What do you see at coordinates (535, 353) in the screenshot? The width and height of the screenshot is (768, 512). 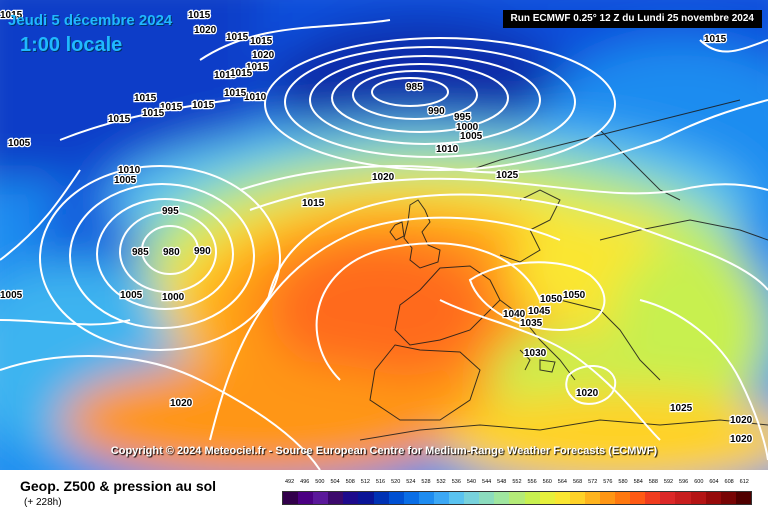 I see `svg-text: 1030` at bounding box center [535, 353].